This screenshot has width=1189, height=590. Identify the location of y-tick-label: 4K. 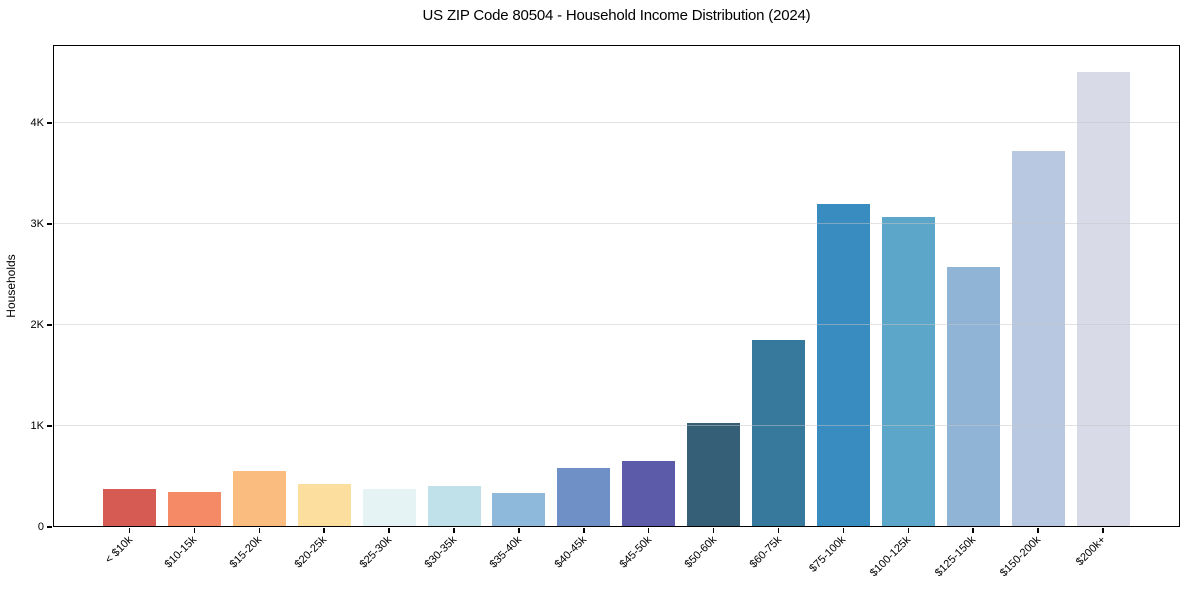
(37, 122).